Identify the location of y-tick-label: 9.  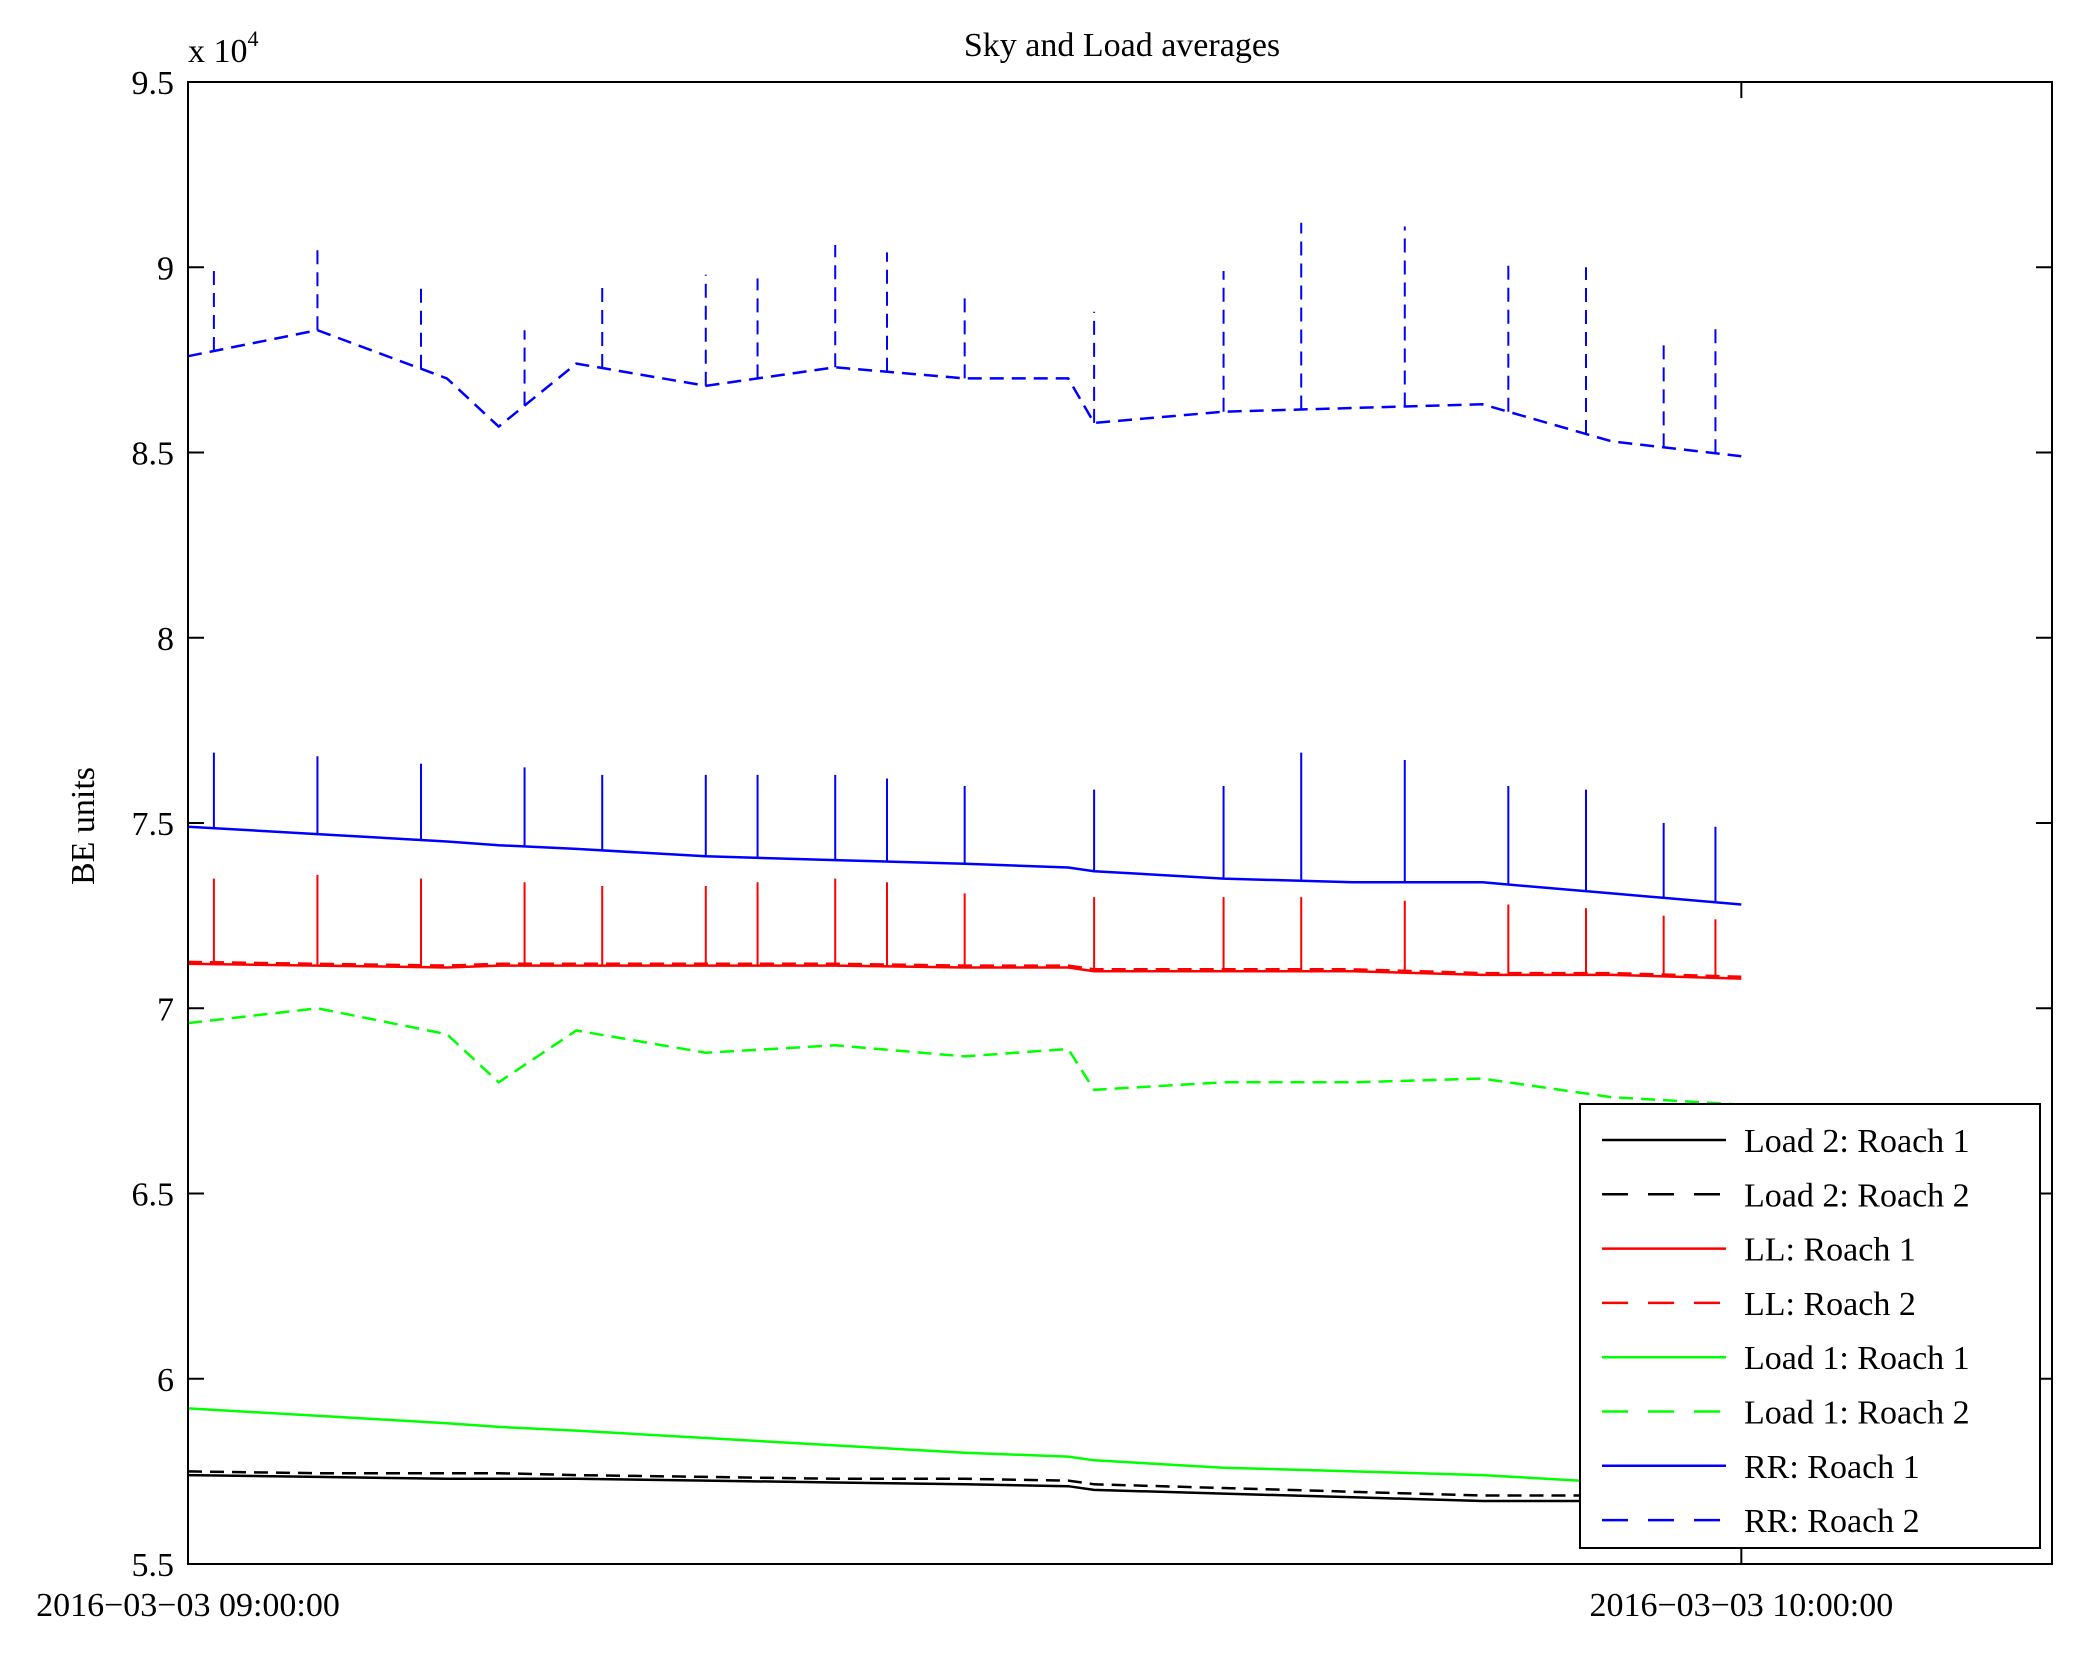
(165, 268).